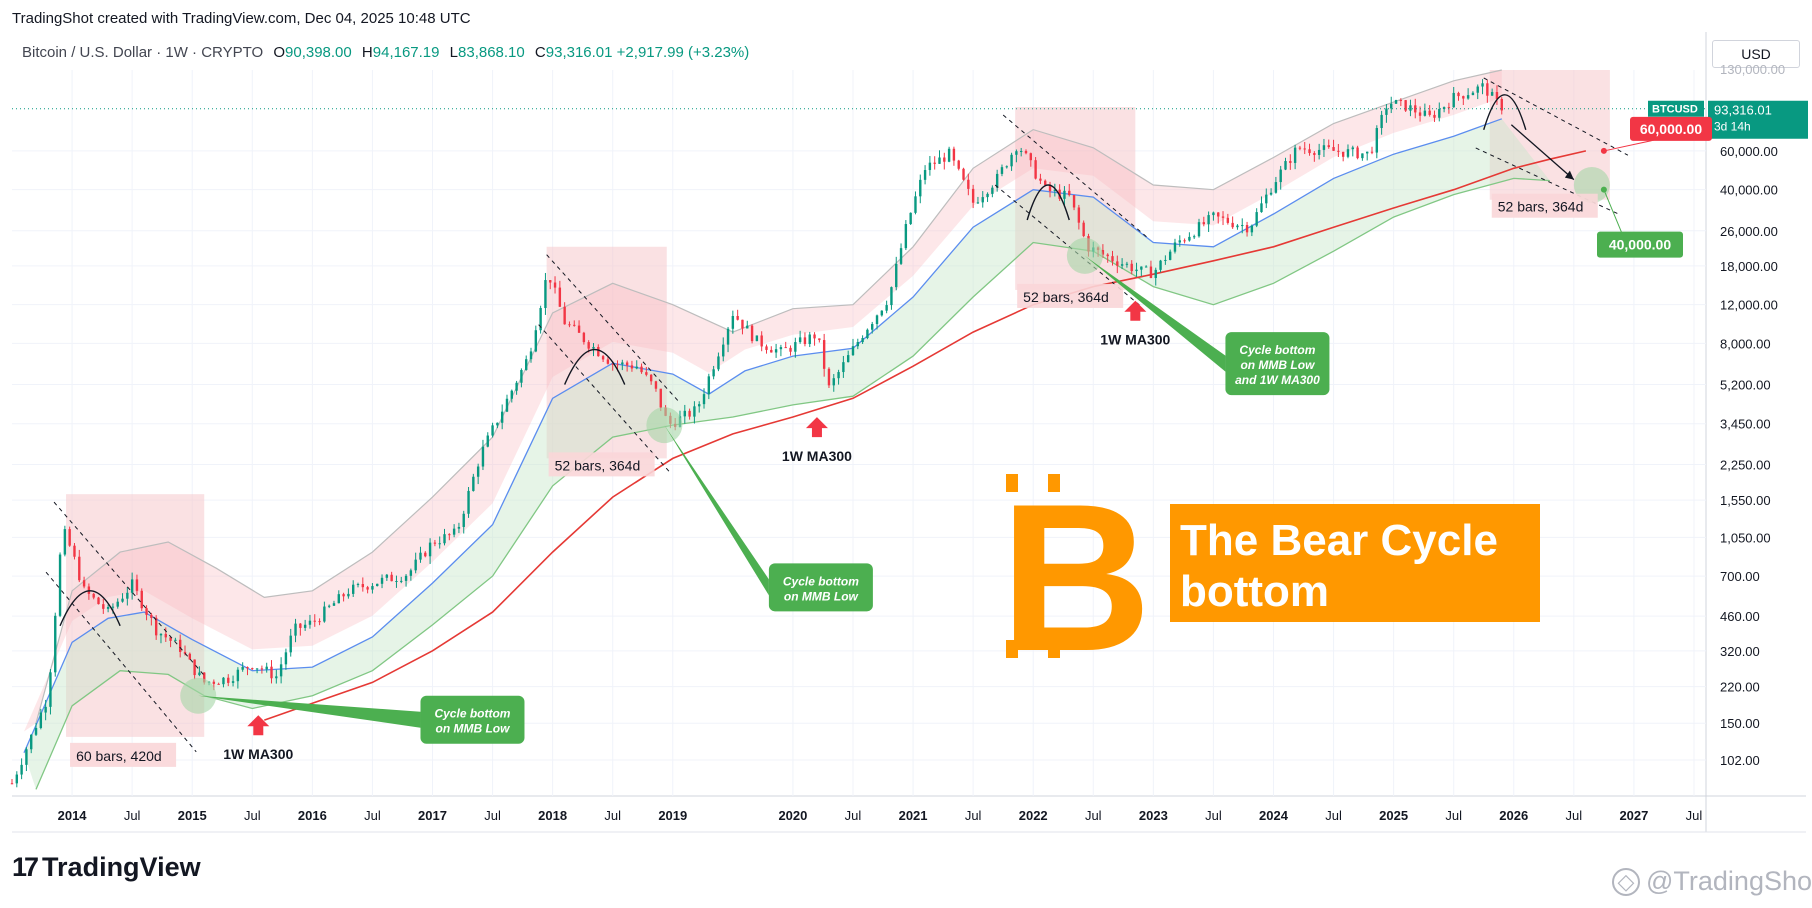 This screenshot has height=908, width=1812. I want to click on tradingview-brand: TradingView, so click(121, 867).